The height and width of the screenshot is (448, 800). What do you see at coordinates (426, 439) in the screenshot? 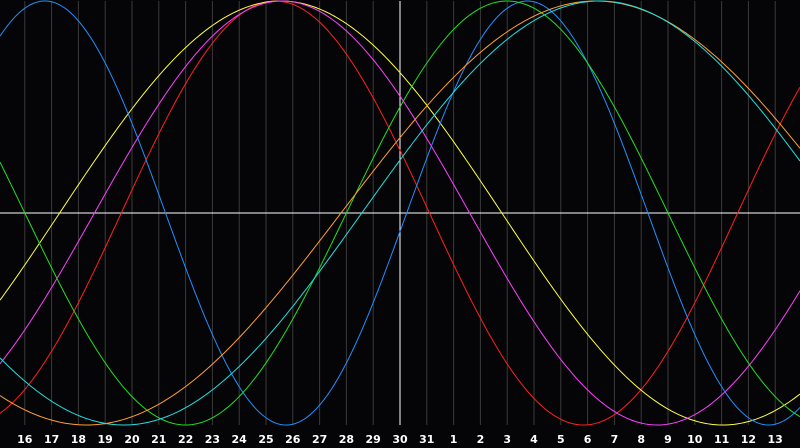
I see `x-tick-label: 31` at bounding box center [426, 439].